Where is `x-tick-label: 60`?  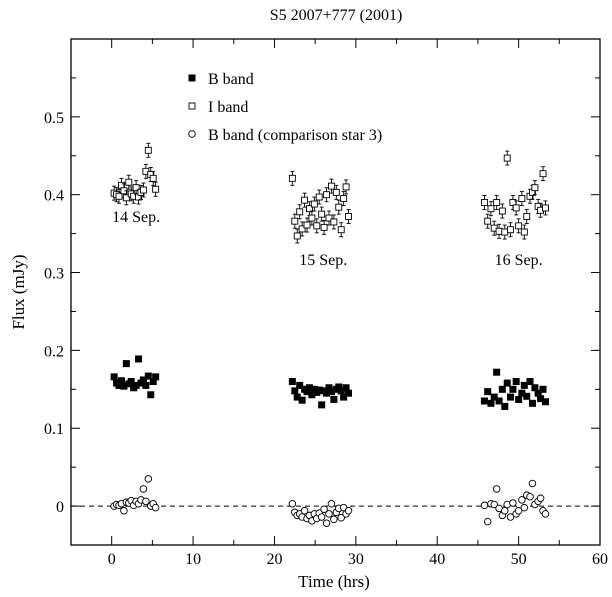 x-tick-label: 60 is located at coordinates (600, 559).